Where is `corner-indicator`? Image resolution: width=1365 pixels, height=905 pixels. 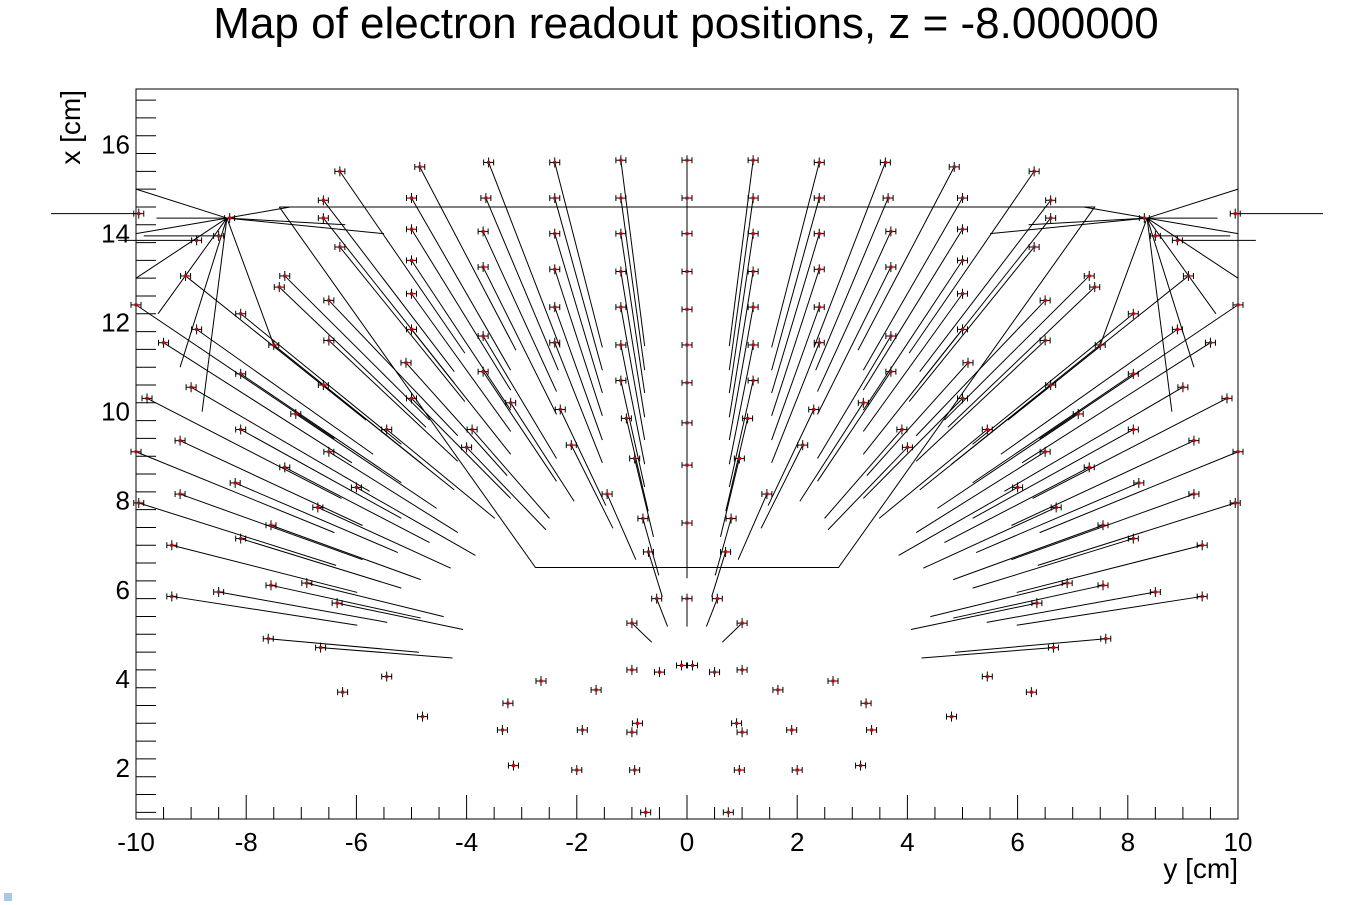
corner-indicator is located at coordinates (8, 897).